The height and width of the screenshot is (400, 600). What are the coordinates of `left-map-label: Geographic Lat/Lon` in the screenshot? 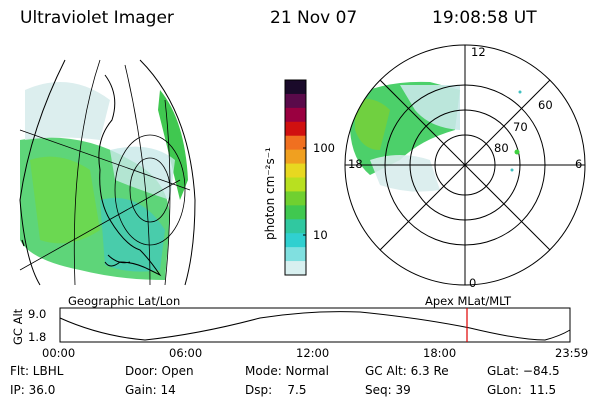 It's located at (124, 301).